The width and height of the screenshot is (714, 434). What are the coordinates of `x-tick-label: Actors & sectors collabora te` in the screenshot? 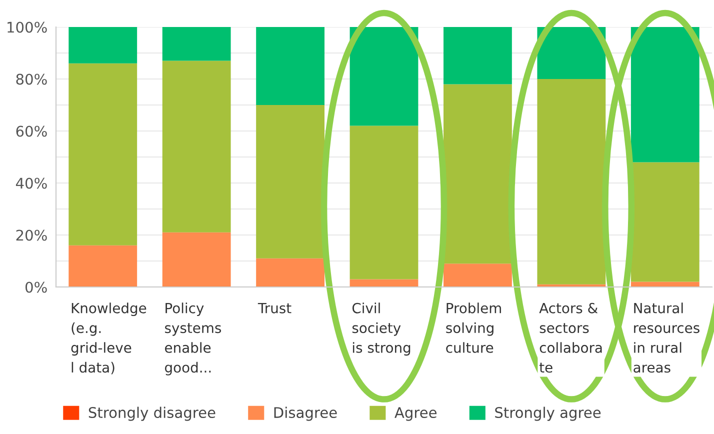 It's located at (570, 337).